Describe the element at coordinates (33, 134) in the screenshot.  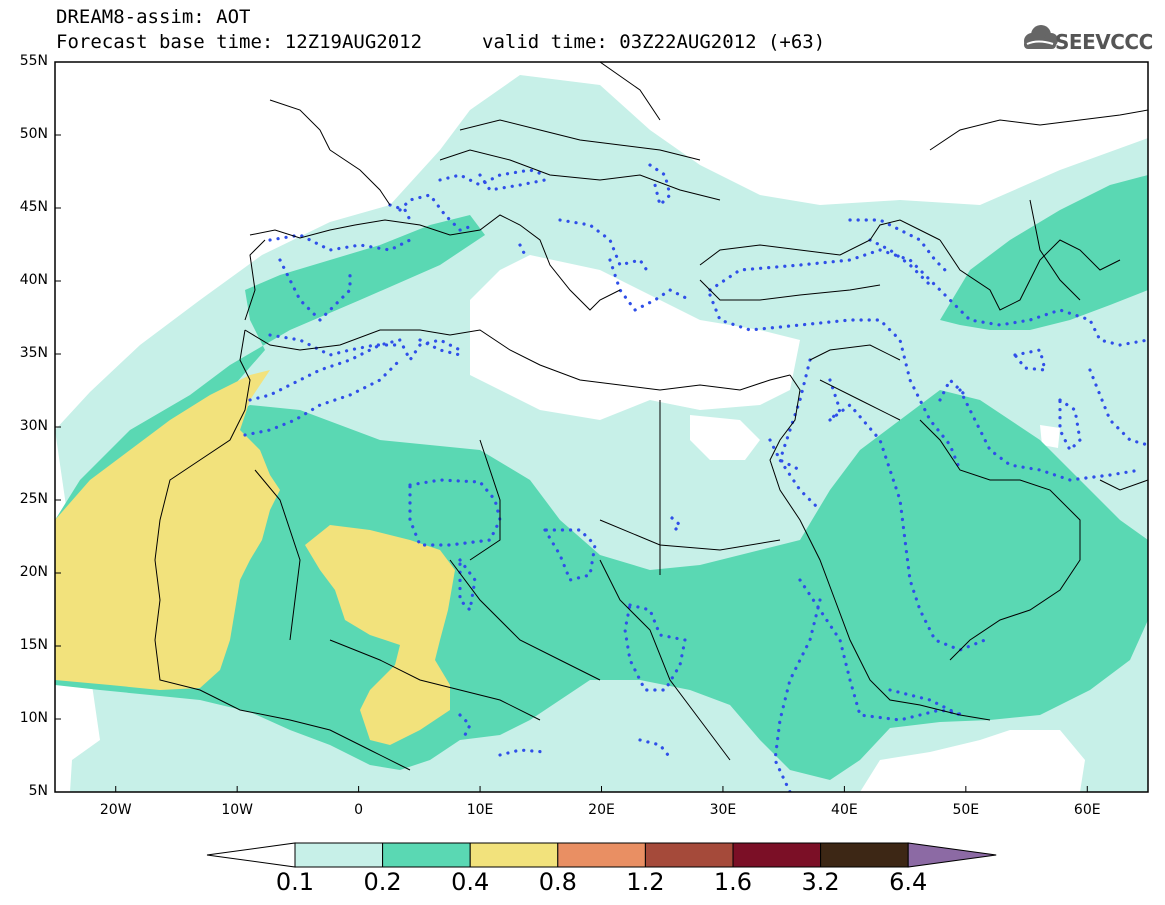
I see `lat-label: 50N` at that location.